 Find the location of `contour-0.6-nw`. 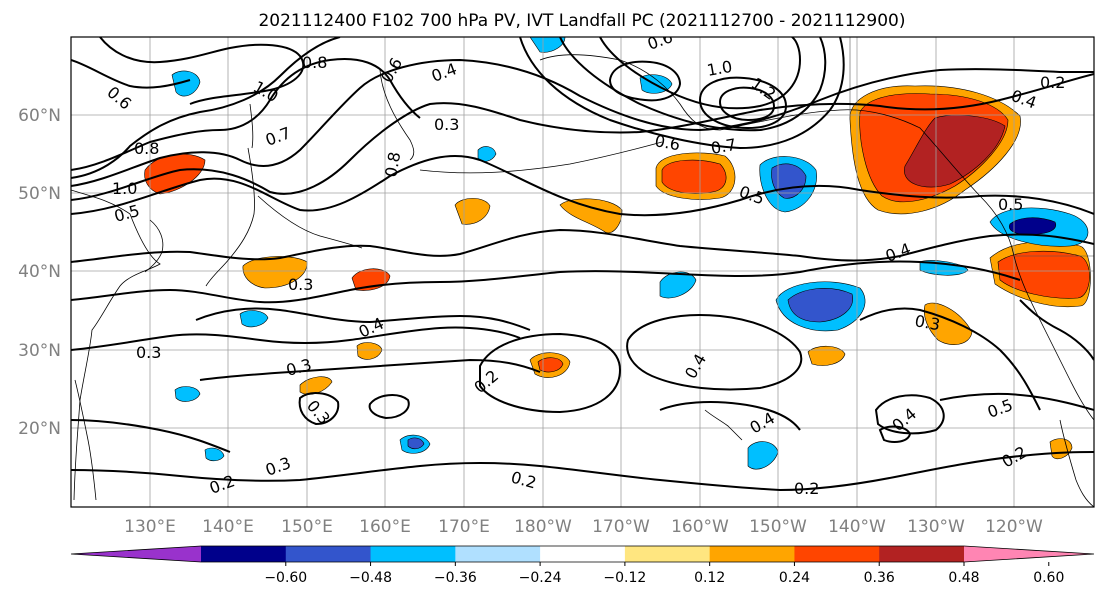

contour-0.6-nw is located at coordinates (131, 74).